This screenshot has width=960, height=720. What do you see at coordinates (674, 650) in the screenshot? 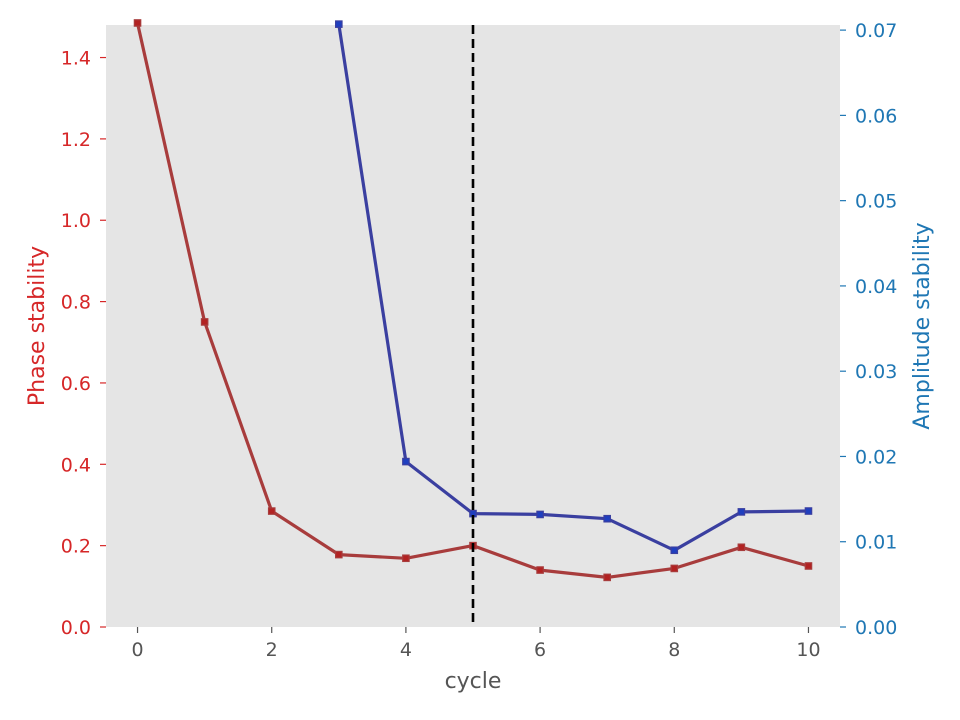
I see `x-tick-label: 8` at bounding box center [674, 650].